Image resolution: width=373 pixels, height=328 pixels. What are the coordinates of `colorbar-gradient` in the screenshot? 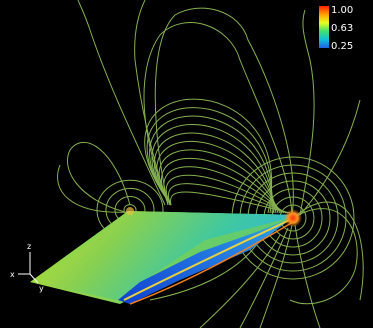 It's located at (324, 27).